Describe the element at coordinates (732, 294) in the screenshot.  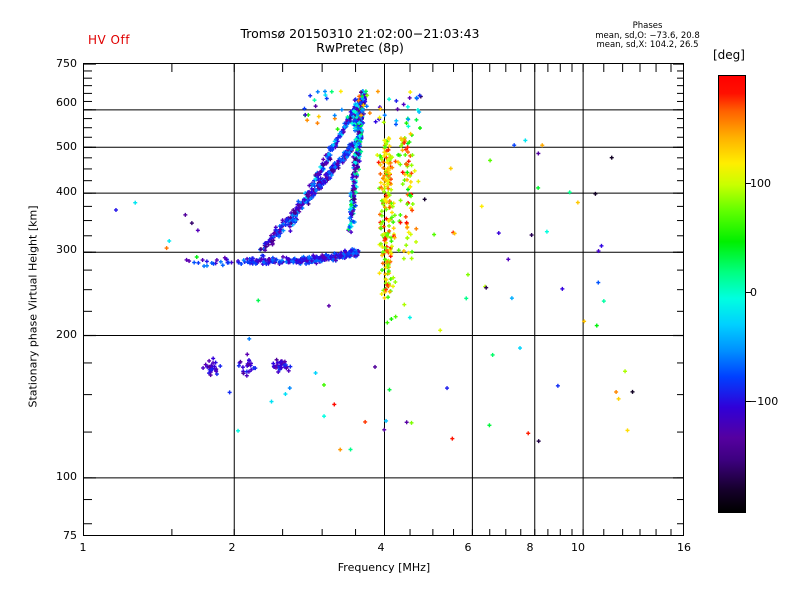
I see `phase-colorbar` at that location.